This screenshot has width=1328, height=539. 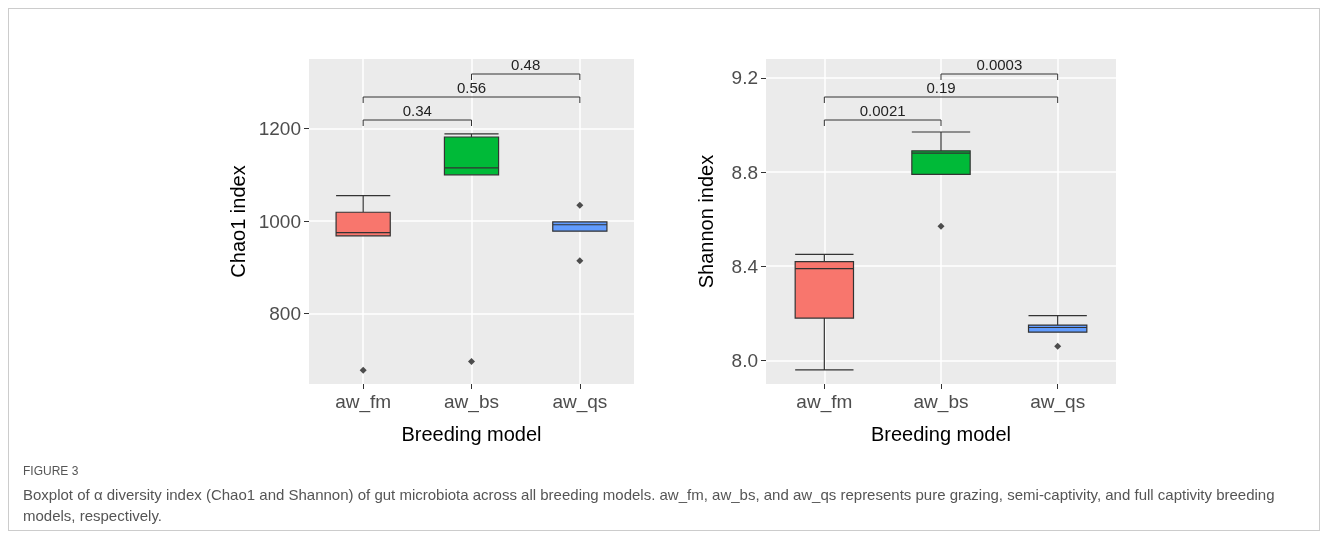 What do you see at coordinates (744, 172) in the screenshot?
I see `y-tick-label: 8.8` at bounding box center [744, 172].